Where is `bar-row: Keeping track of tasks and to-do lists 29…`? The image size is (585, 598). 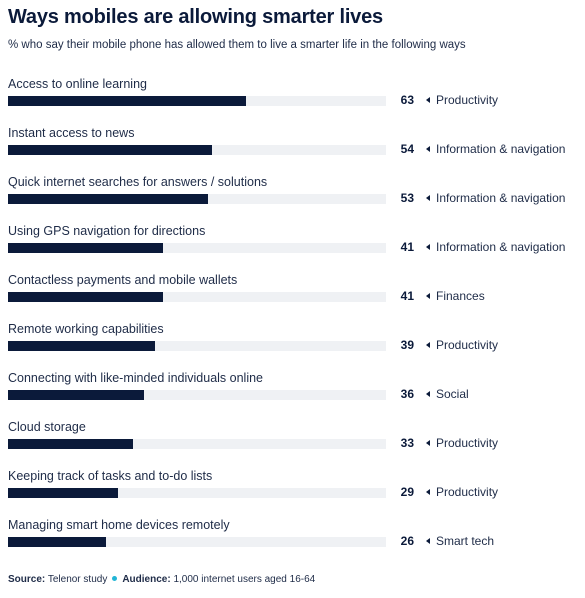
bar-row: Keeping track of tasks and to-do lists 29… is located at coordinates (292, 493).